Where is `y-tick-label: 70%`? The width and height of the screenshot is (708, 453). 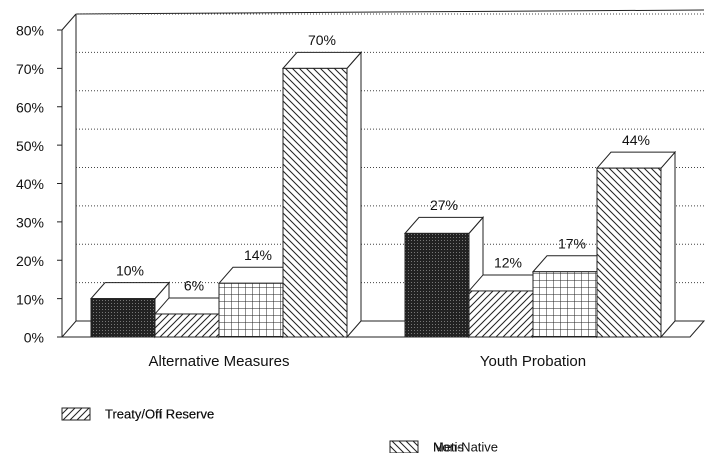
y-tick-label: 70% is located at coordinates (30, 69).